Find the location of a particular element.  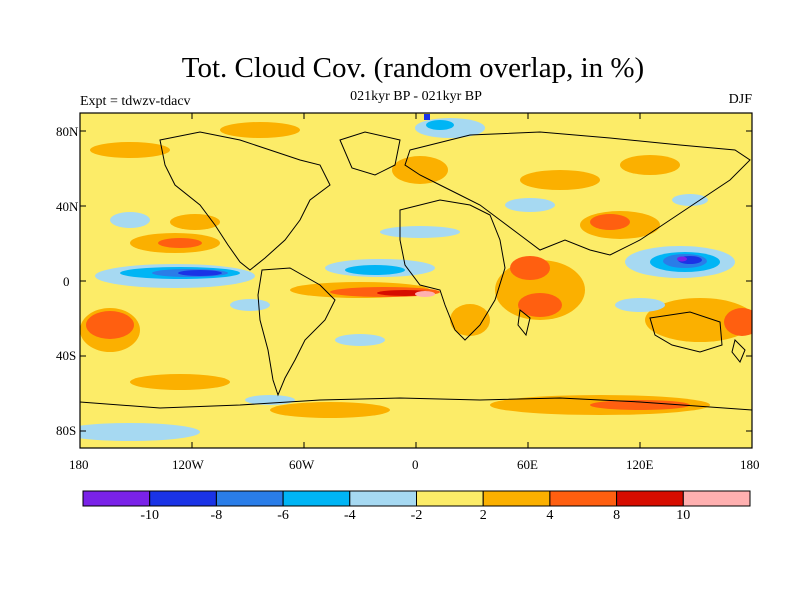

lon-tick-label: 120E is located at coordinates (640, 464).